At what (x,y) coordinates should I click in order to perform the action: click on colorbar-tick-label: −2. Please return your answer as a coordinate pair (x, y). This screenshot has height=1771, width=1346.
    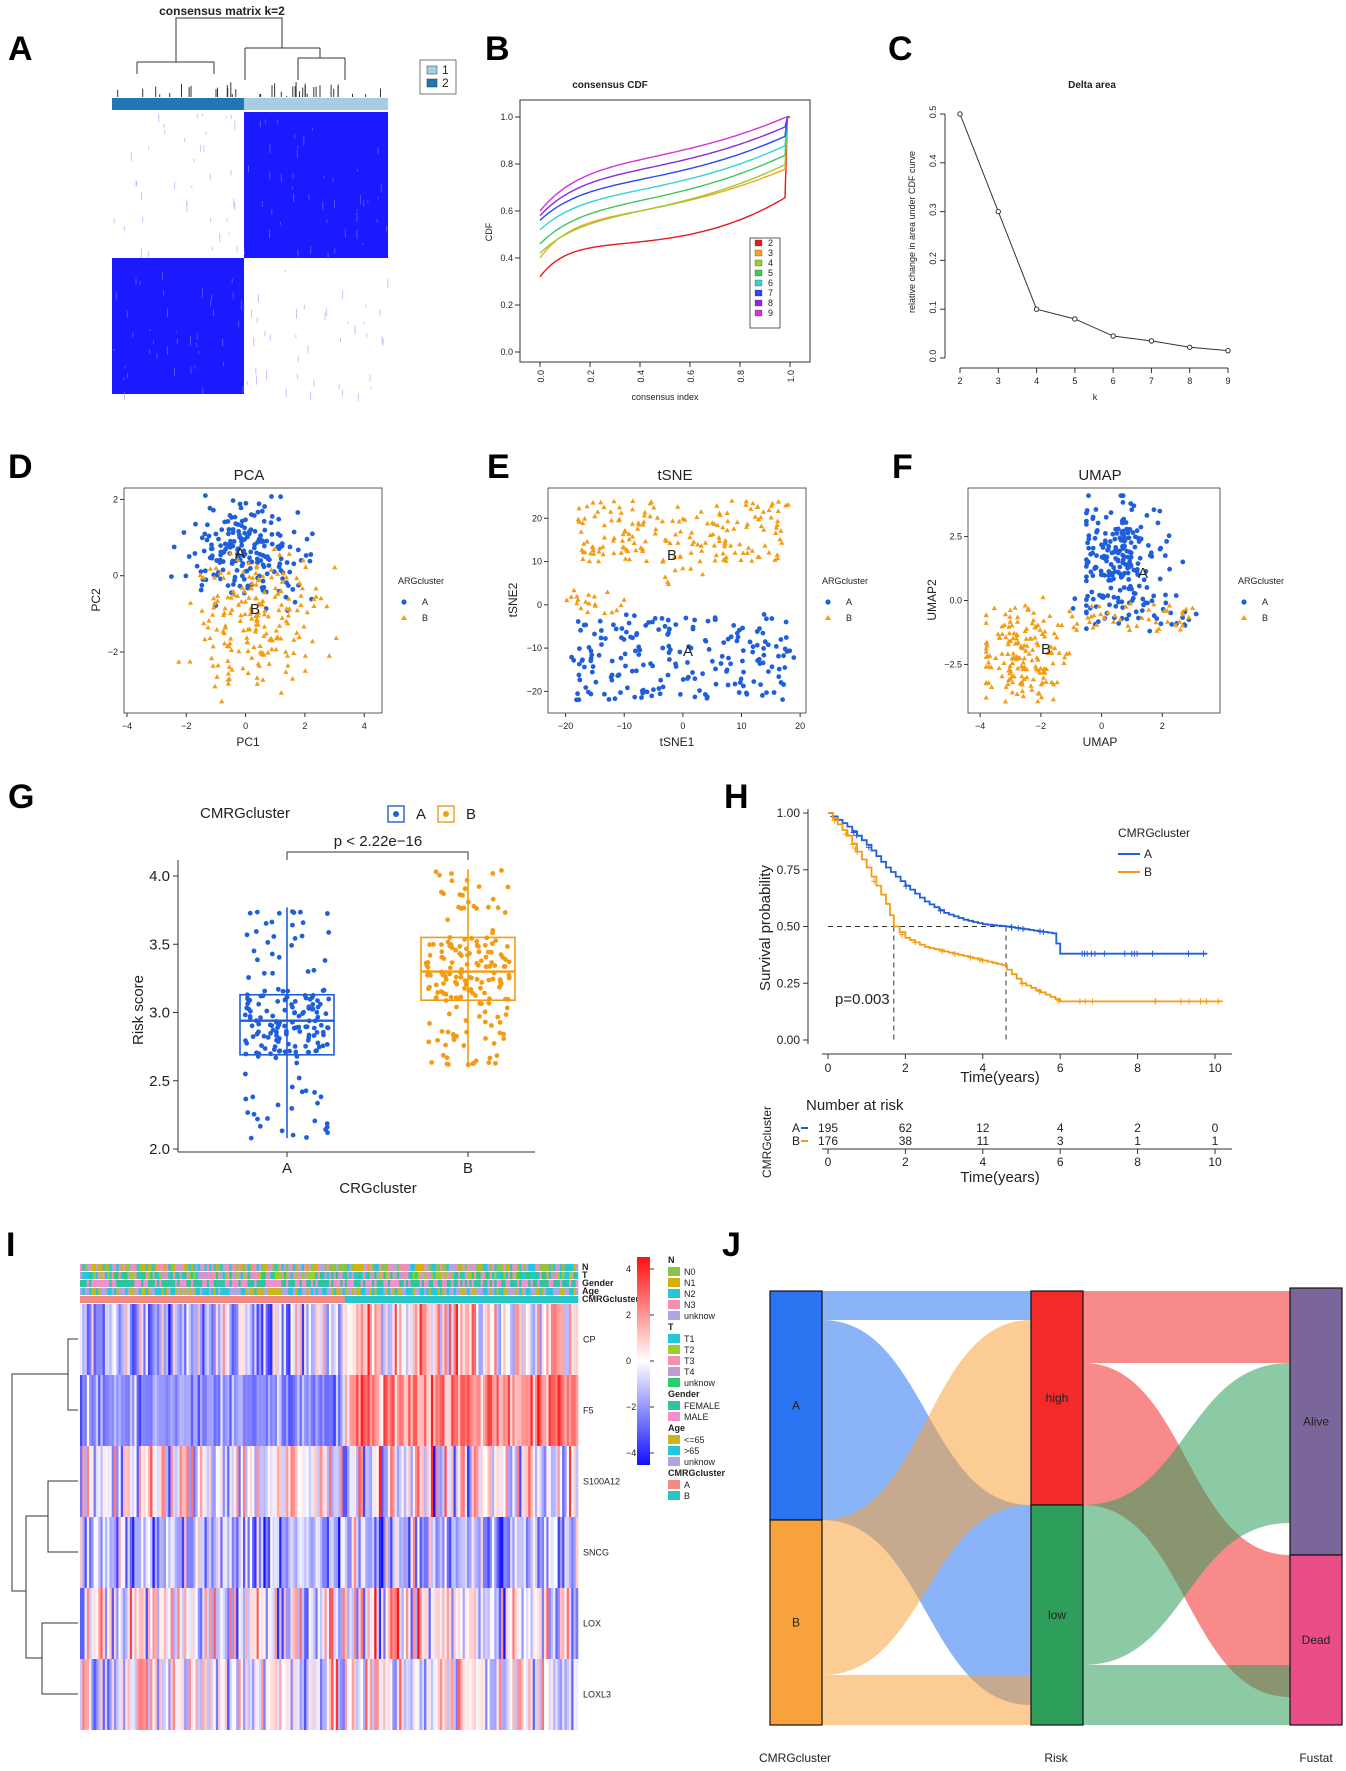
    Looking at the image, I should click on (631, 1407).